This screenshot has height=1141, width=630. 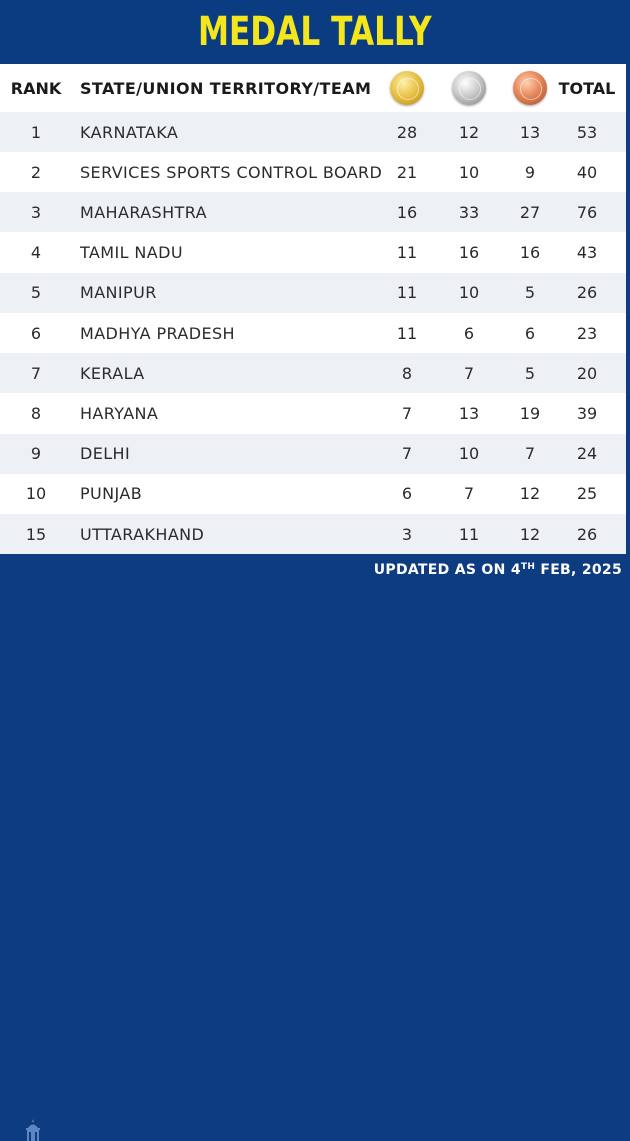 I want to click on total-header: TOTAL, so click(x=587, y=88).